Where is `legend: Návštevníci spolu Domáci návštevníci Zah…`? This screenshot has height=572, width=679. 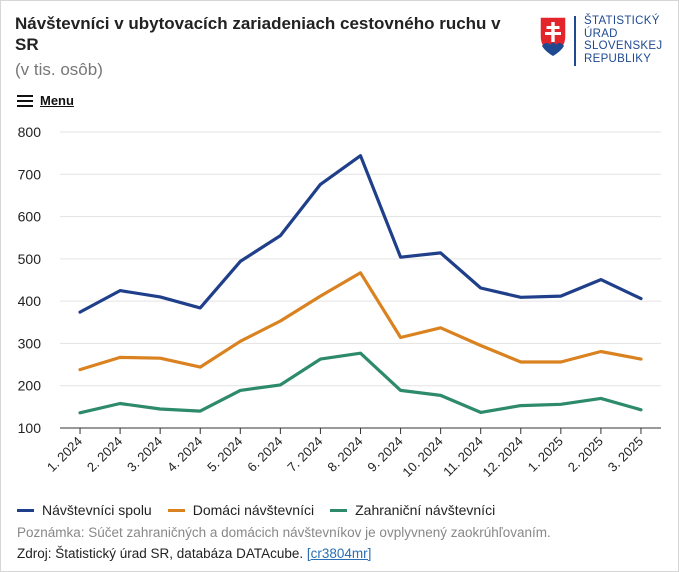
legend: Návštevníci spolu Domáci návštevníci Zah… is located at coordinates (264, 510).